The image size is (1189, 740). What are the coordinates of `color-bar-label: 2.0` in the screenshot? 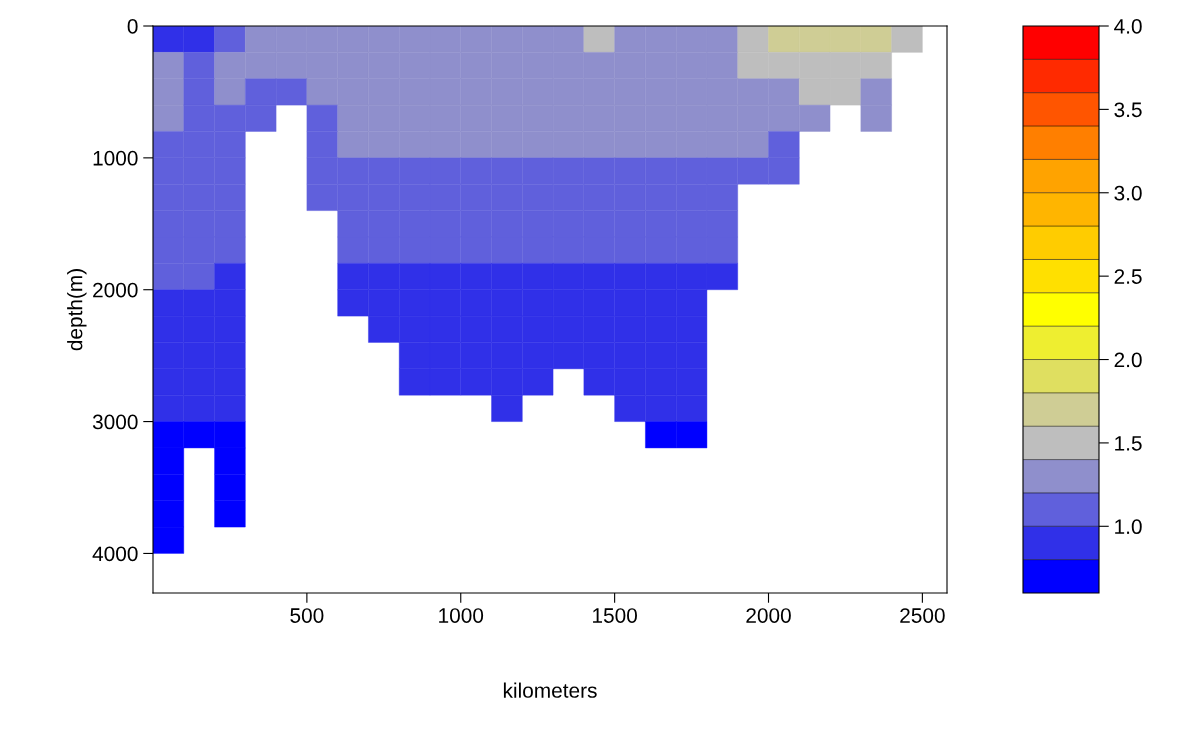 It's located at (1128, 360).